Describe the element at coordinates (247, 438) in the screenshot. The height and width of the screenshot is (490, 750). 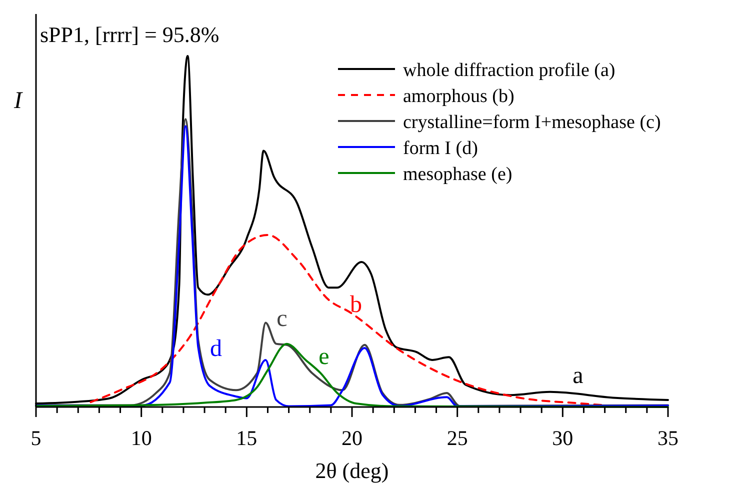
I see `x-tick-label: 15` at that location.